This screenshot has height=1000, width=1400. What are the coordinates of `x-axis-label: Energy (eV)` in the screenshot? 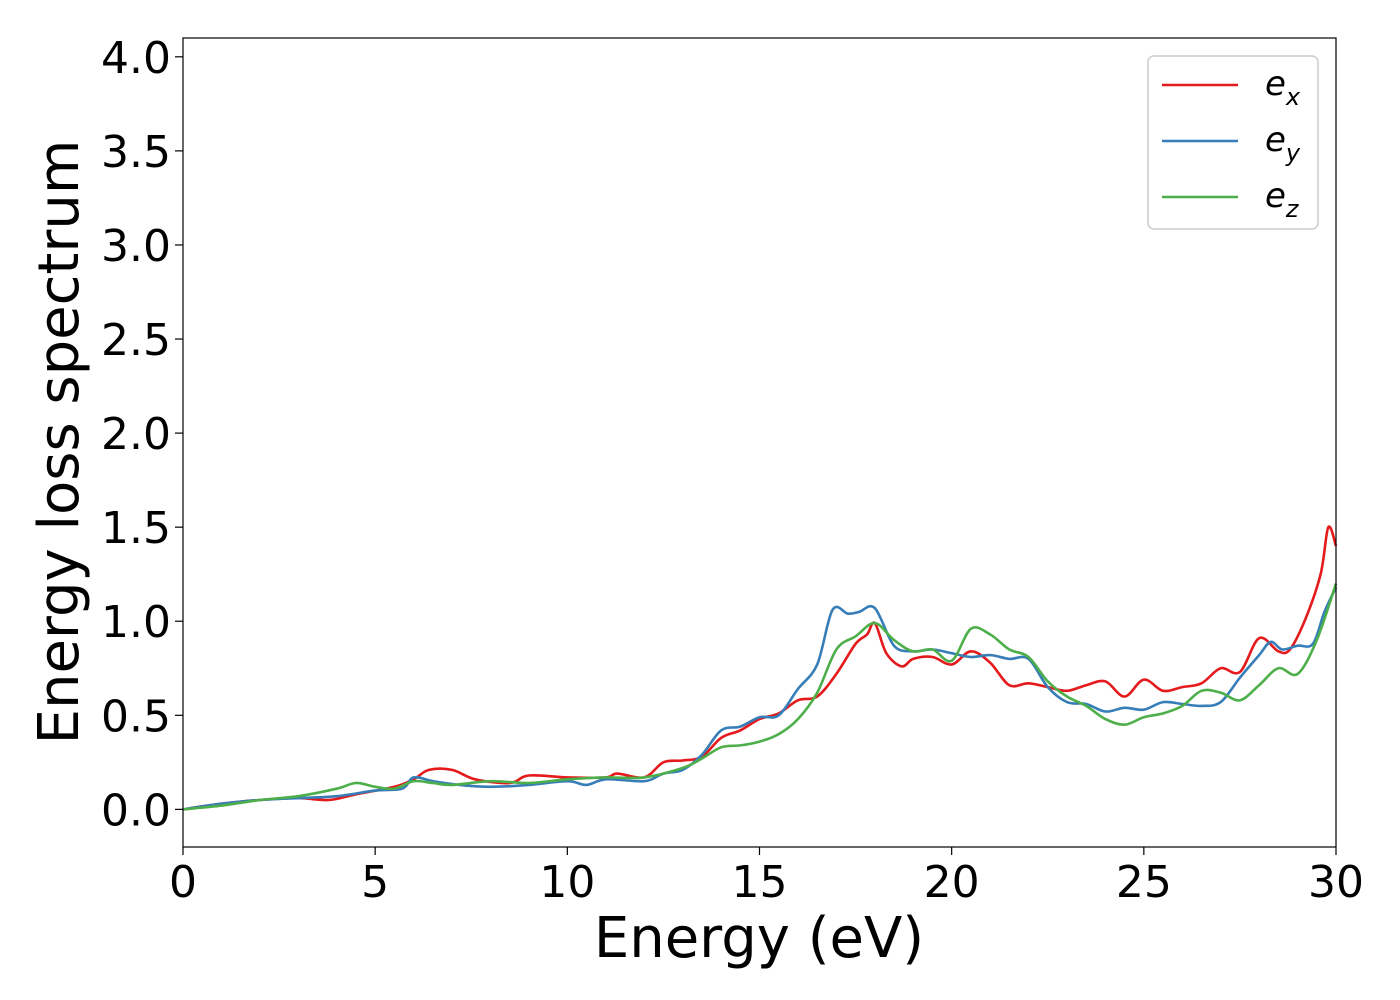 It's located at (759, 938).